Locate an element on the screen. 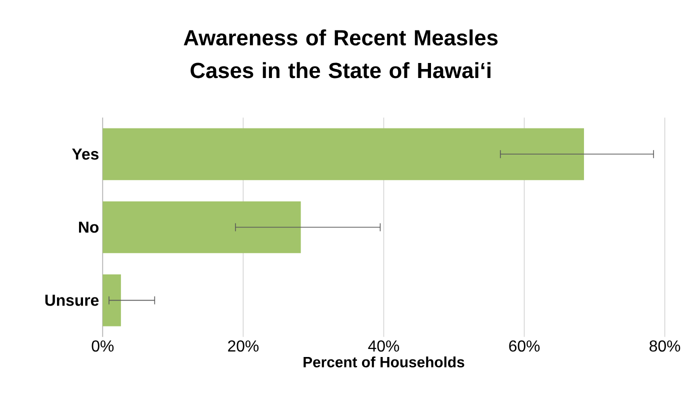 The height and width of the screenshot is (403, 684). x-tick-label: 40% is located at coordinates (384, 346).